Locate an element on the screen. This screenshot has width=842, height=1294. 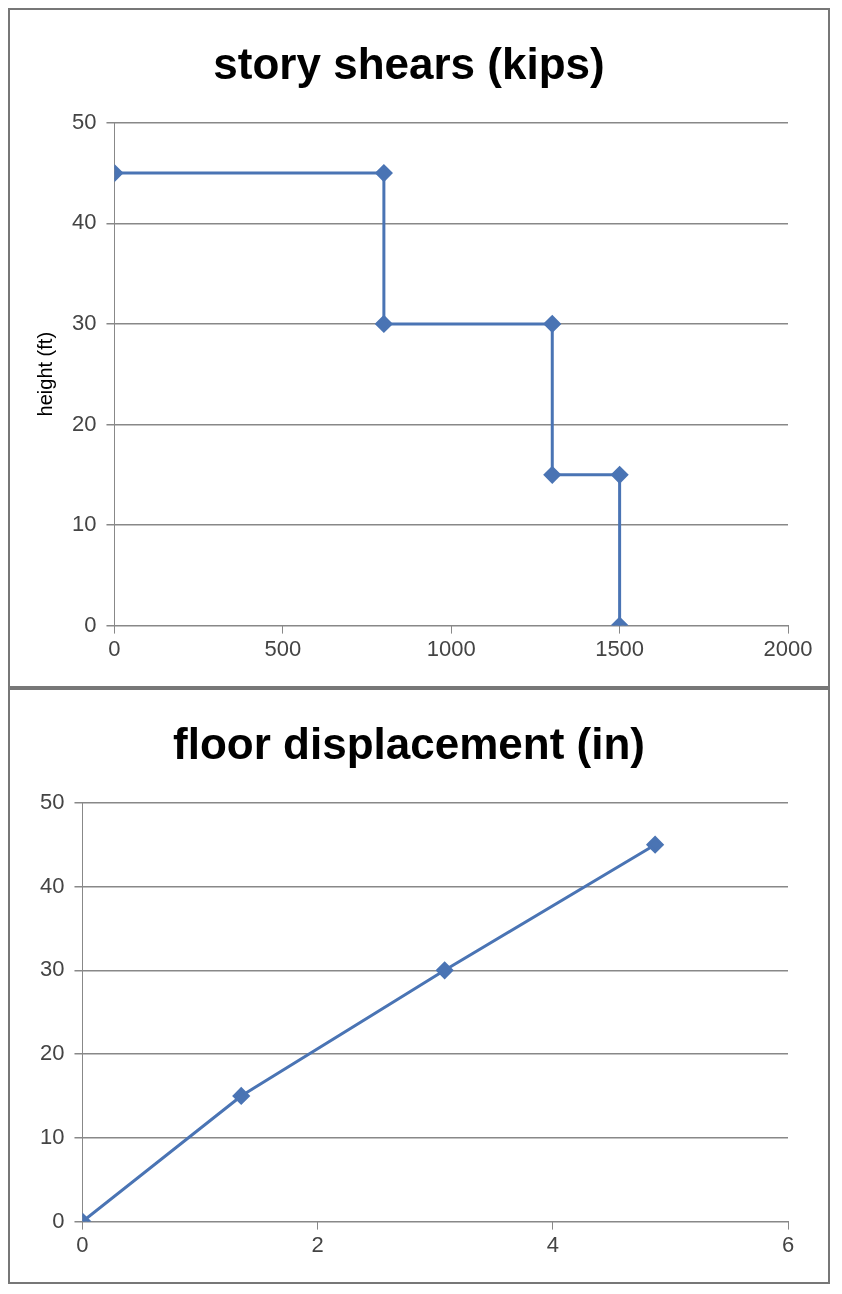
chart-title: story shears (kips) is located at coordinates (409, 63).